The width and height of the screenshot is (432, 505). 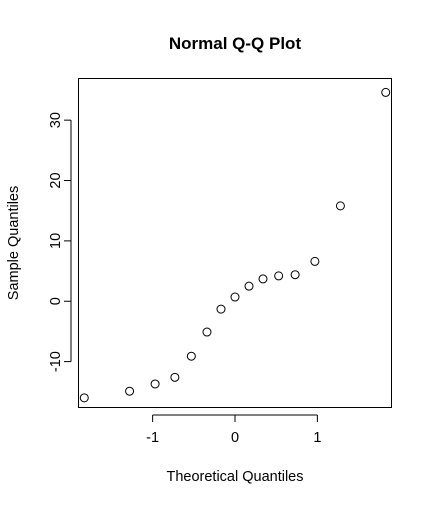 What do you see at coordinates (235, 438) in the screenshot?
I see `x-tick-label: 0` at bounding box center [235, 438].